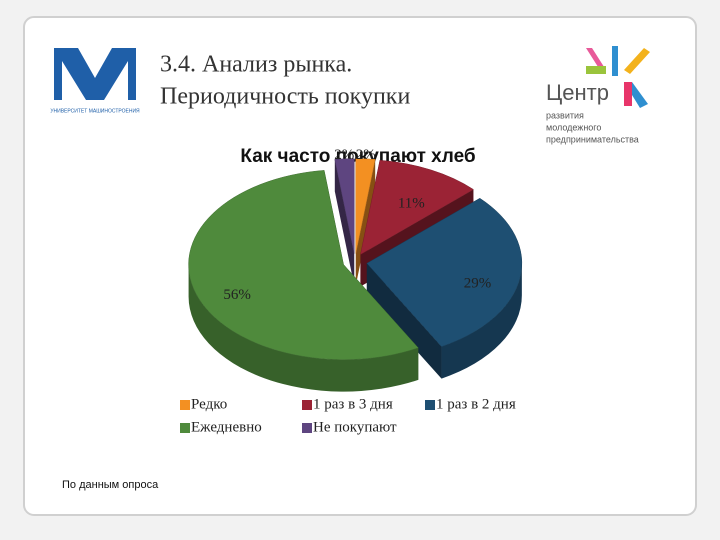 The image size is (720, 540). I want to click on data-label: 56%, so click(237, 295).